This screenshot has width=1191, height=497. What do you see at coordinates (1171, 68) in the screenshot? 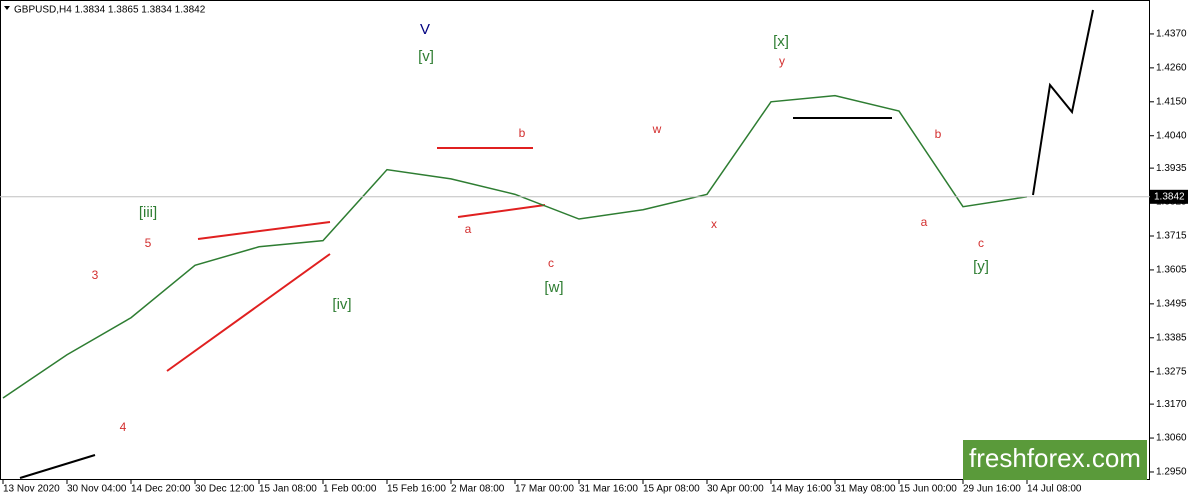
I see `y-tick-label: 1.4260` at bounding box center [1171, 68].